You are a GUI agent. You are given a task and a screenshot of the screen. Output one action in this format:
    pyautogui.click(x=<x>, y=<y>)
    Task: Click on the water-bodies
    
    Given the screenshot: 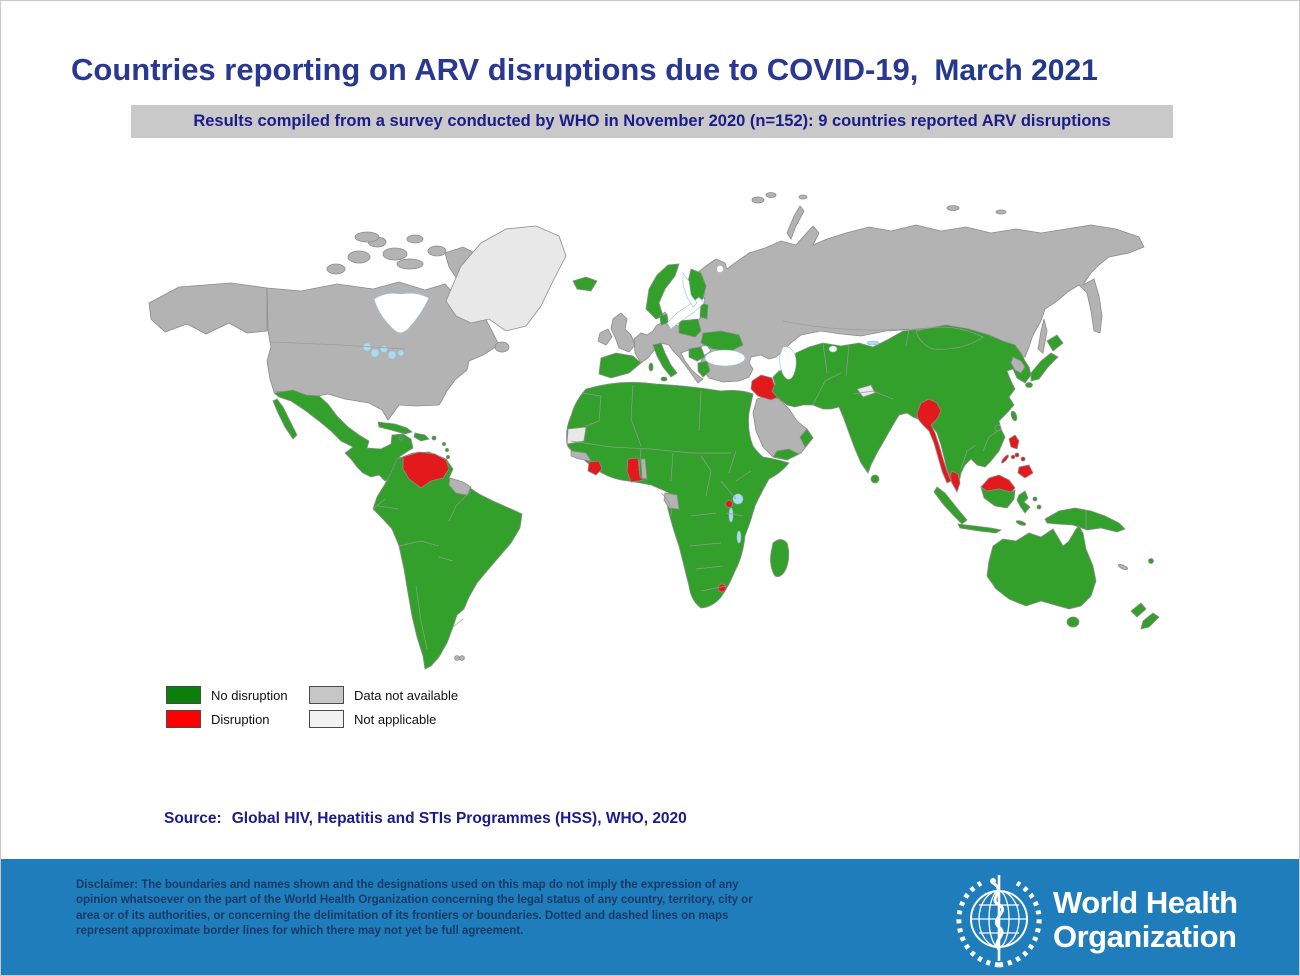 What is the action you would take?
    pyautogui.click(x=621, y=404)
    